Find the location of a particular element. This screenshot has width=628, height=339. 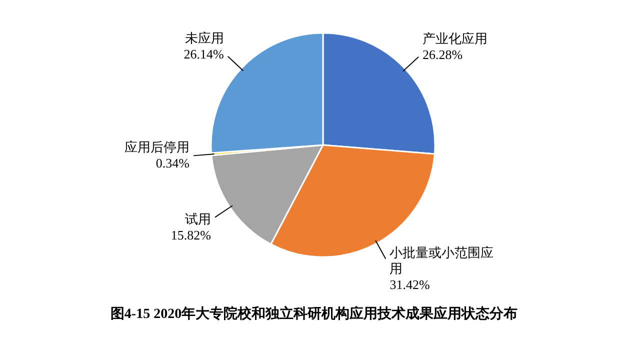

data-label: 0.34% is located at coordinates (173, 163).